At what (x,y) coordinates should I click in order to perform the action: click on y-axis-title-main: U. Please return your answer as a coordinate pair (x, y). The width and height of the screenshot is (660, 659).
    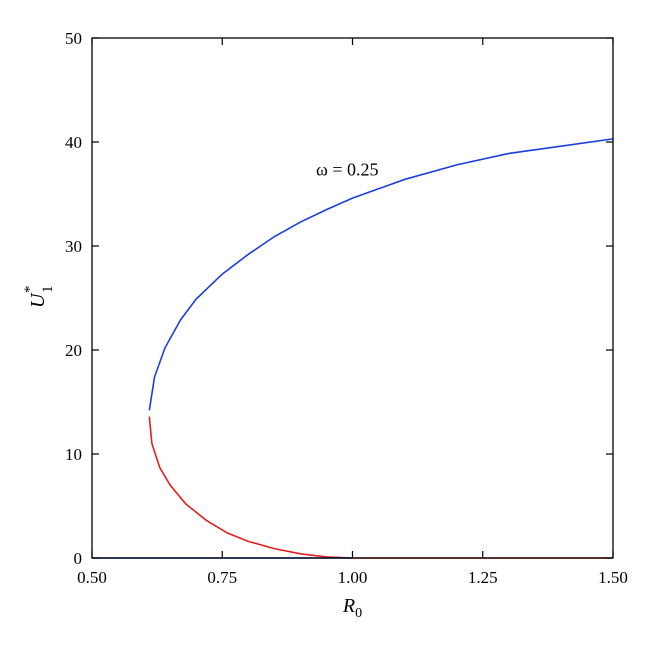
    Looking at the image, I should click on (38, 300).